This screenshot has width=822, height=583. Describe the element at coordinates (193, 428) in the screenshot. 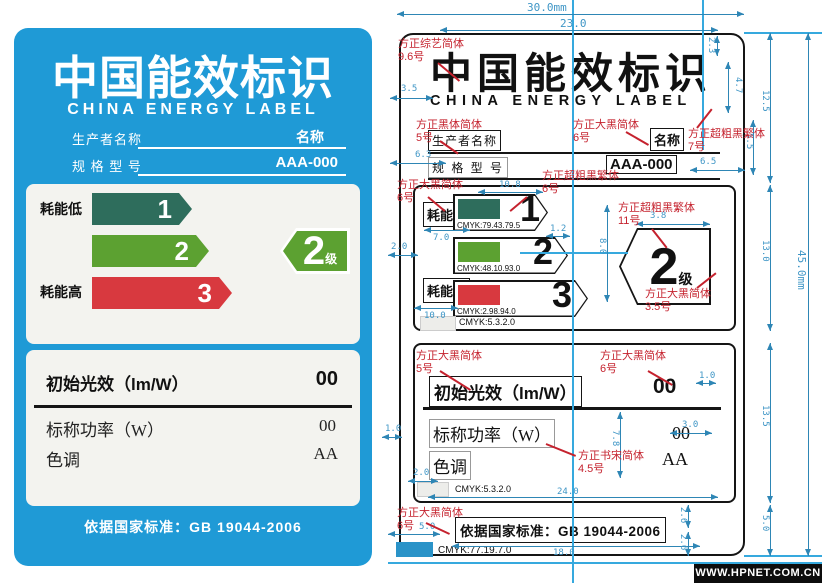

I see `metrics-panel: 初始光效（lm/W） 00 标称功率（W） 00 色调 AA` at that location.